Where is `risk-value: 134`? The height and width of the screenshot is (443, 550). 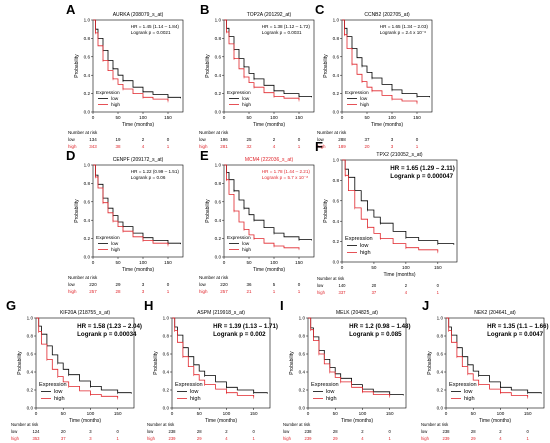 risk-value: 134 is located at coordinates (93, 139).